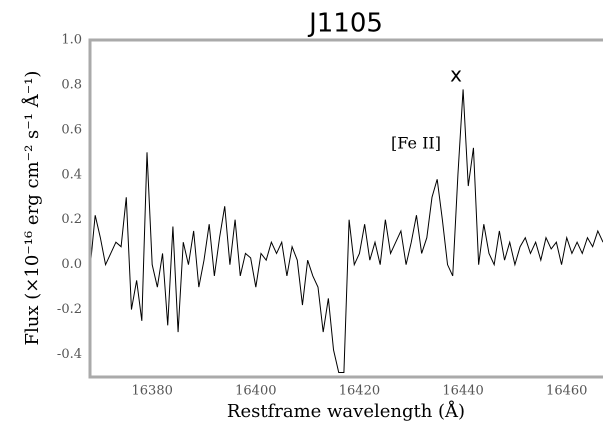  What do you see at coordinates (462, 391) in the screenshot?
I see `x-tick-label: 16440` at bounding box center [462, 391].